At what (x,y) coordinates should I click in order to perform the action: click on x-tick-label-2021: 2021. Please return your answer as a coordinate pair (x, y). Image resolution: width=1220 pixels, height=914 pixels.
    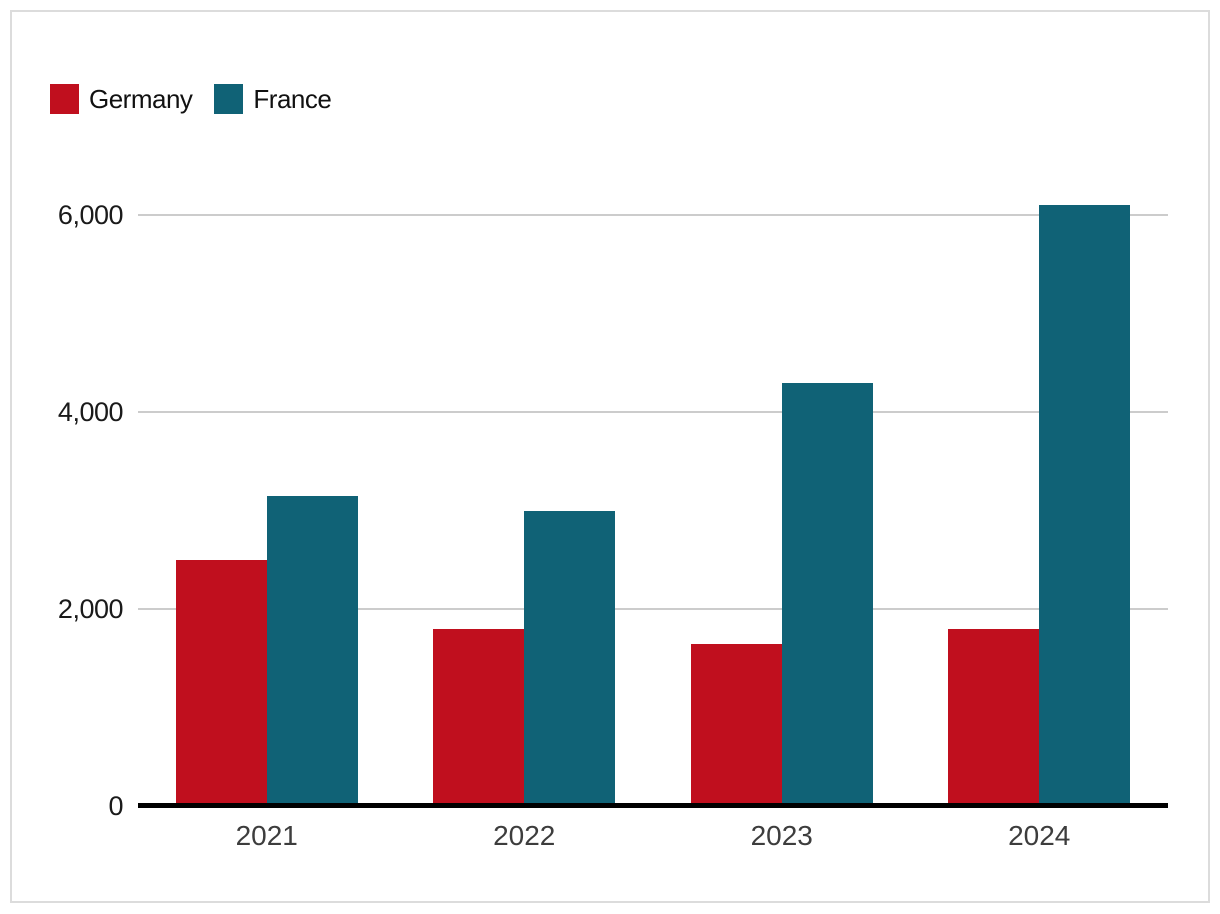
    Looking at the image, I should click on (266, 835).